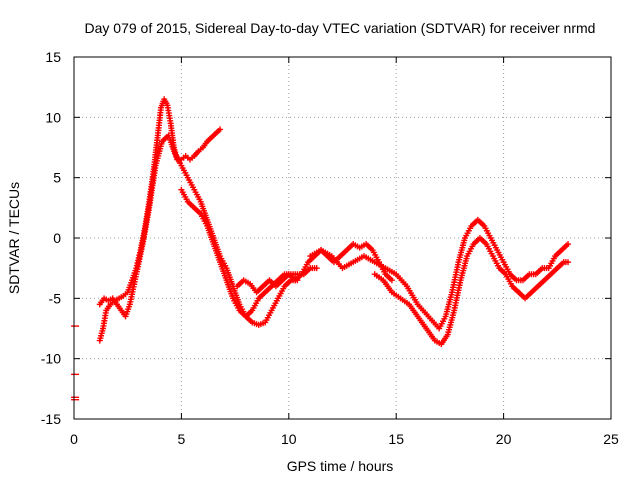  I want to click on y-tick-label: 10, so click(53, 117).